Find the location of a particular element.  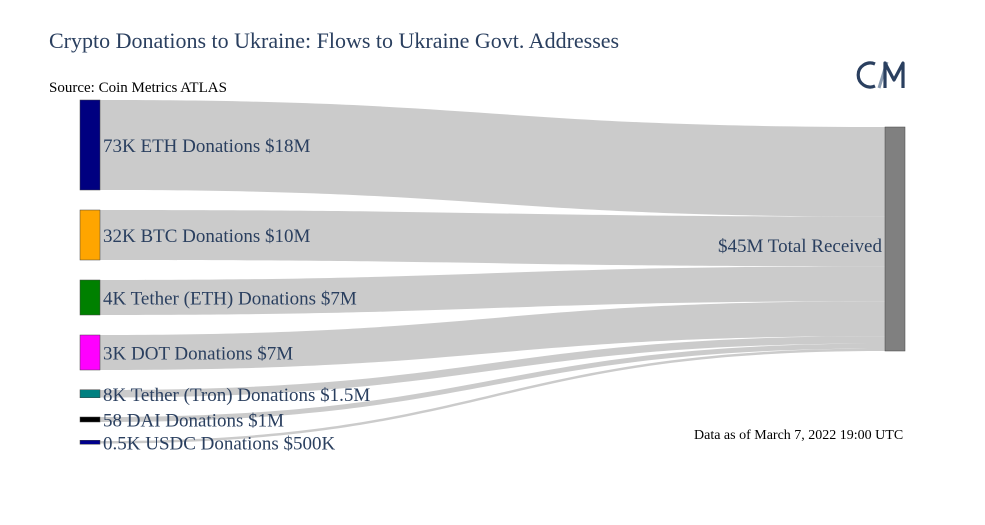

data-timestamp: Data as of March 7, 2022 19:00 UTC is located at coordinates (799, 435).